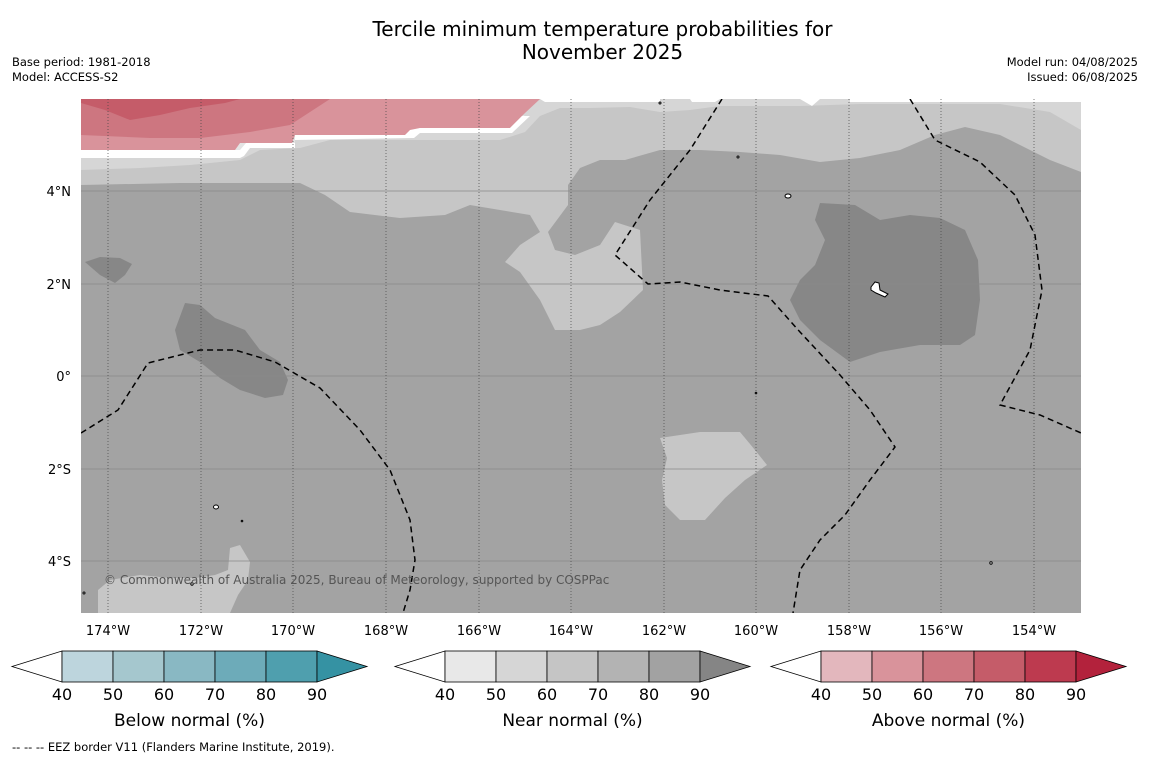  Describe the element at coordinates (1034, 631) in the screenshot. I see `x-tick-label: 154°W` at that location.